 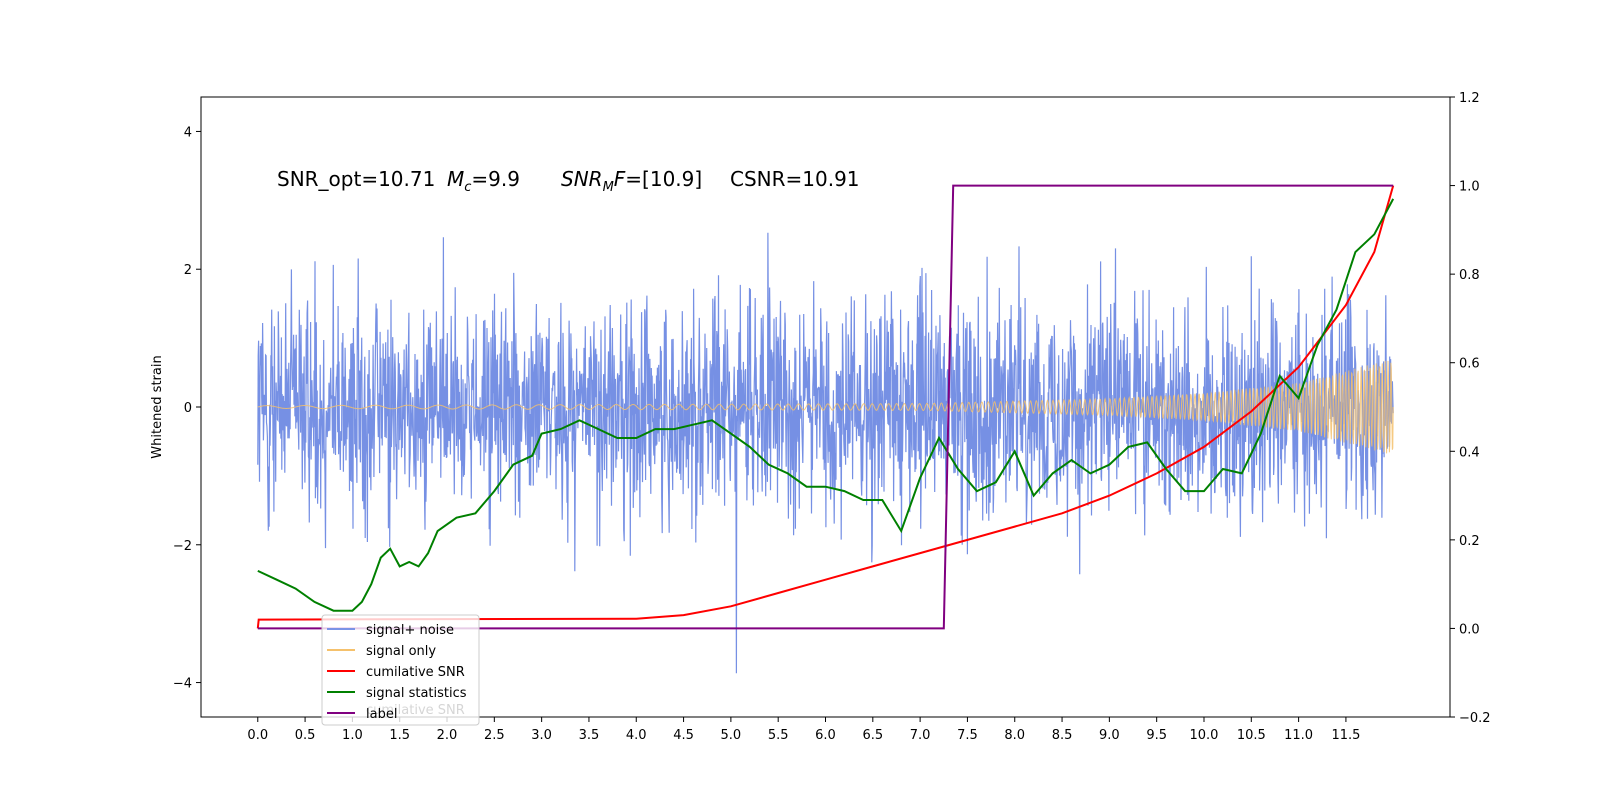 I want to click on legend-label: cumilative SNR, so click(x=415, y=672).